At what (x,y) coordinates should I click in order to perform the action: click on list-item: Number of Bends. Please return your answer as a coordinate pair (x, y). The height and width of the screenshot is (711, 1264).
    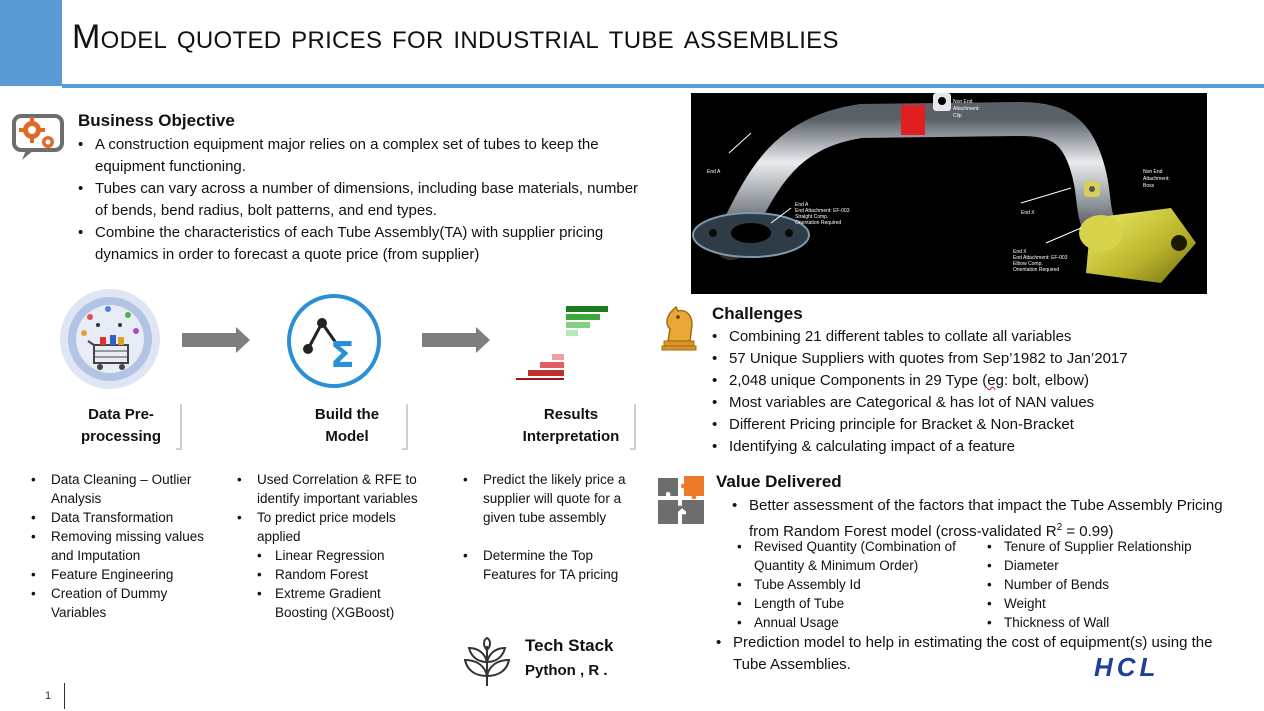
    Looking at the image, I should click on (1112, 584).